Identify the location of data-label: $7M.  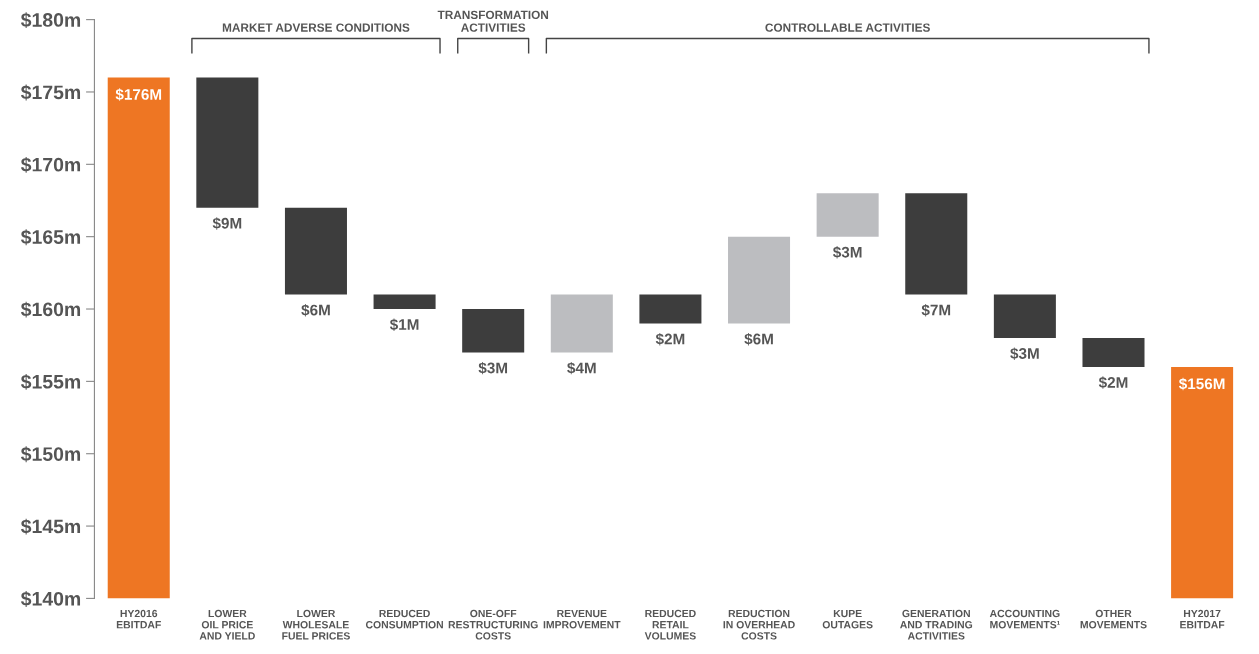
(936, 310).